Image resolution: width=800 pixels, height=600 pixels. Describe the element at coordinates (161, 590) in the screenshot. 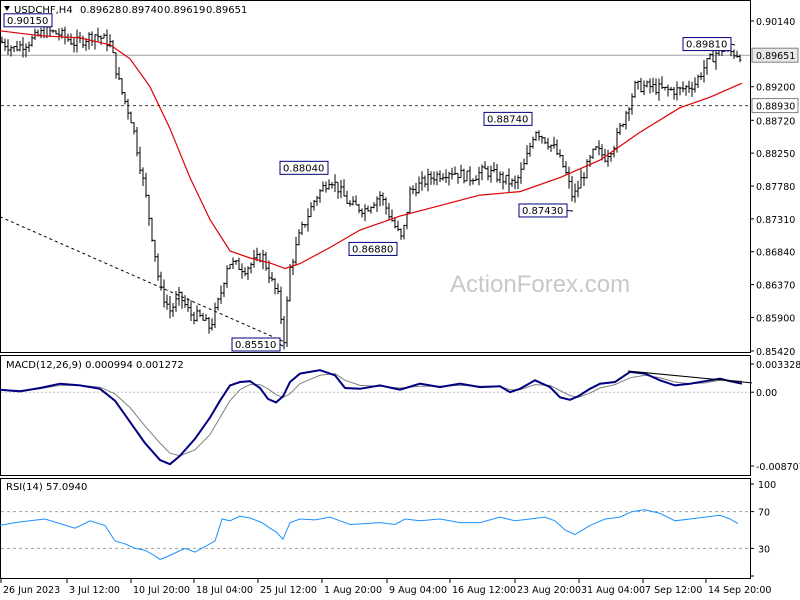

I see `time-axis-label: 10 Jul 20:00` at that location.